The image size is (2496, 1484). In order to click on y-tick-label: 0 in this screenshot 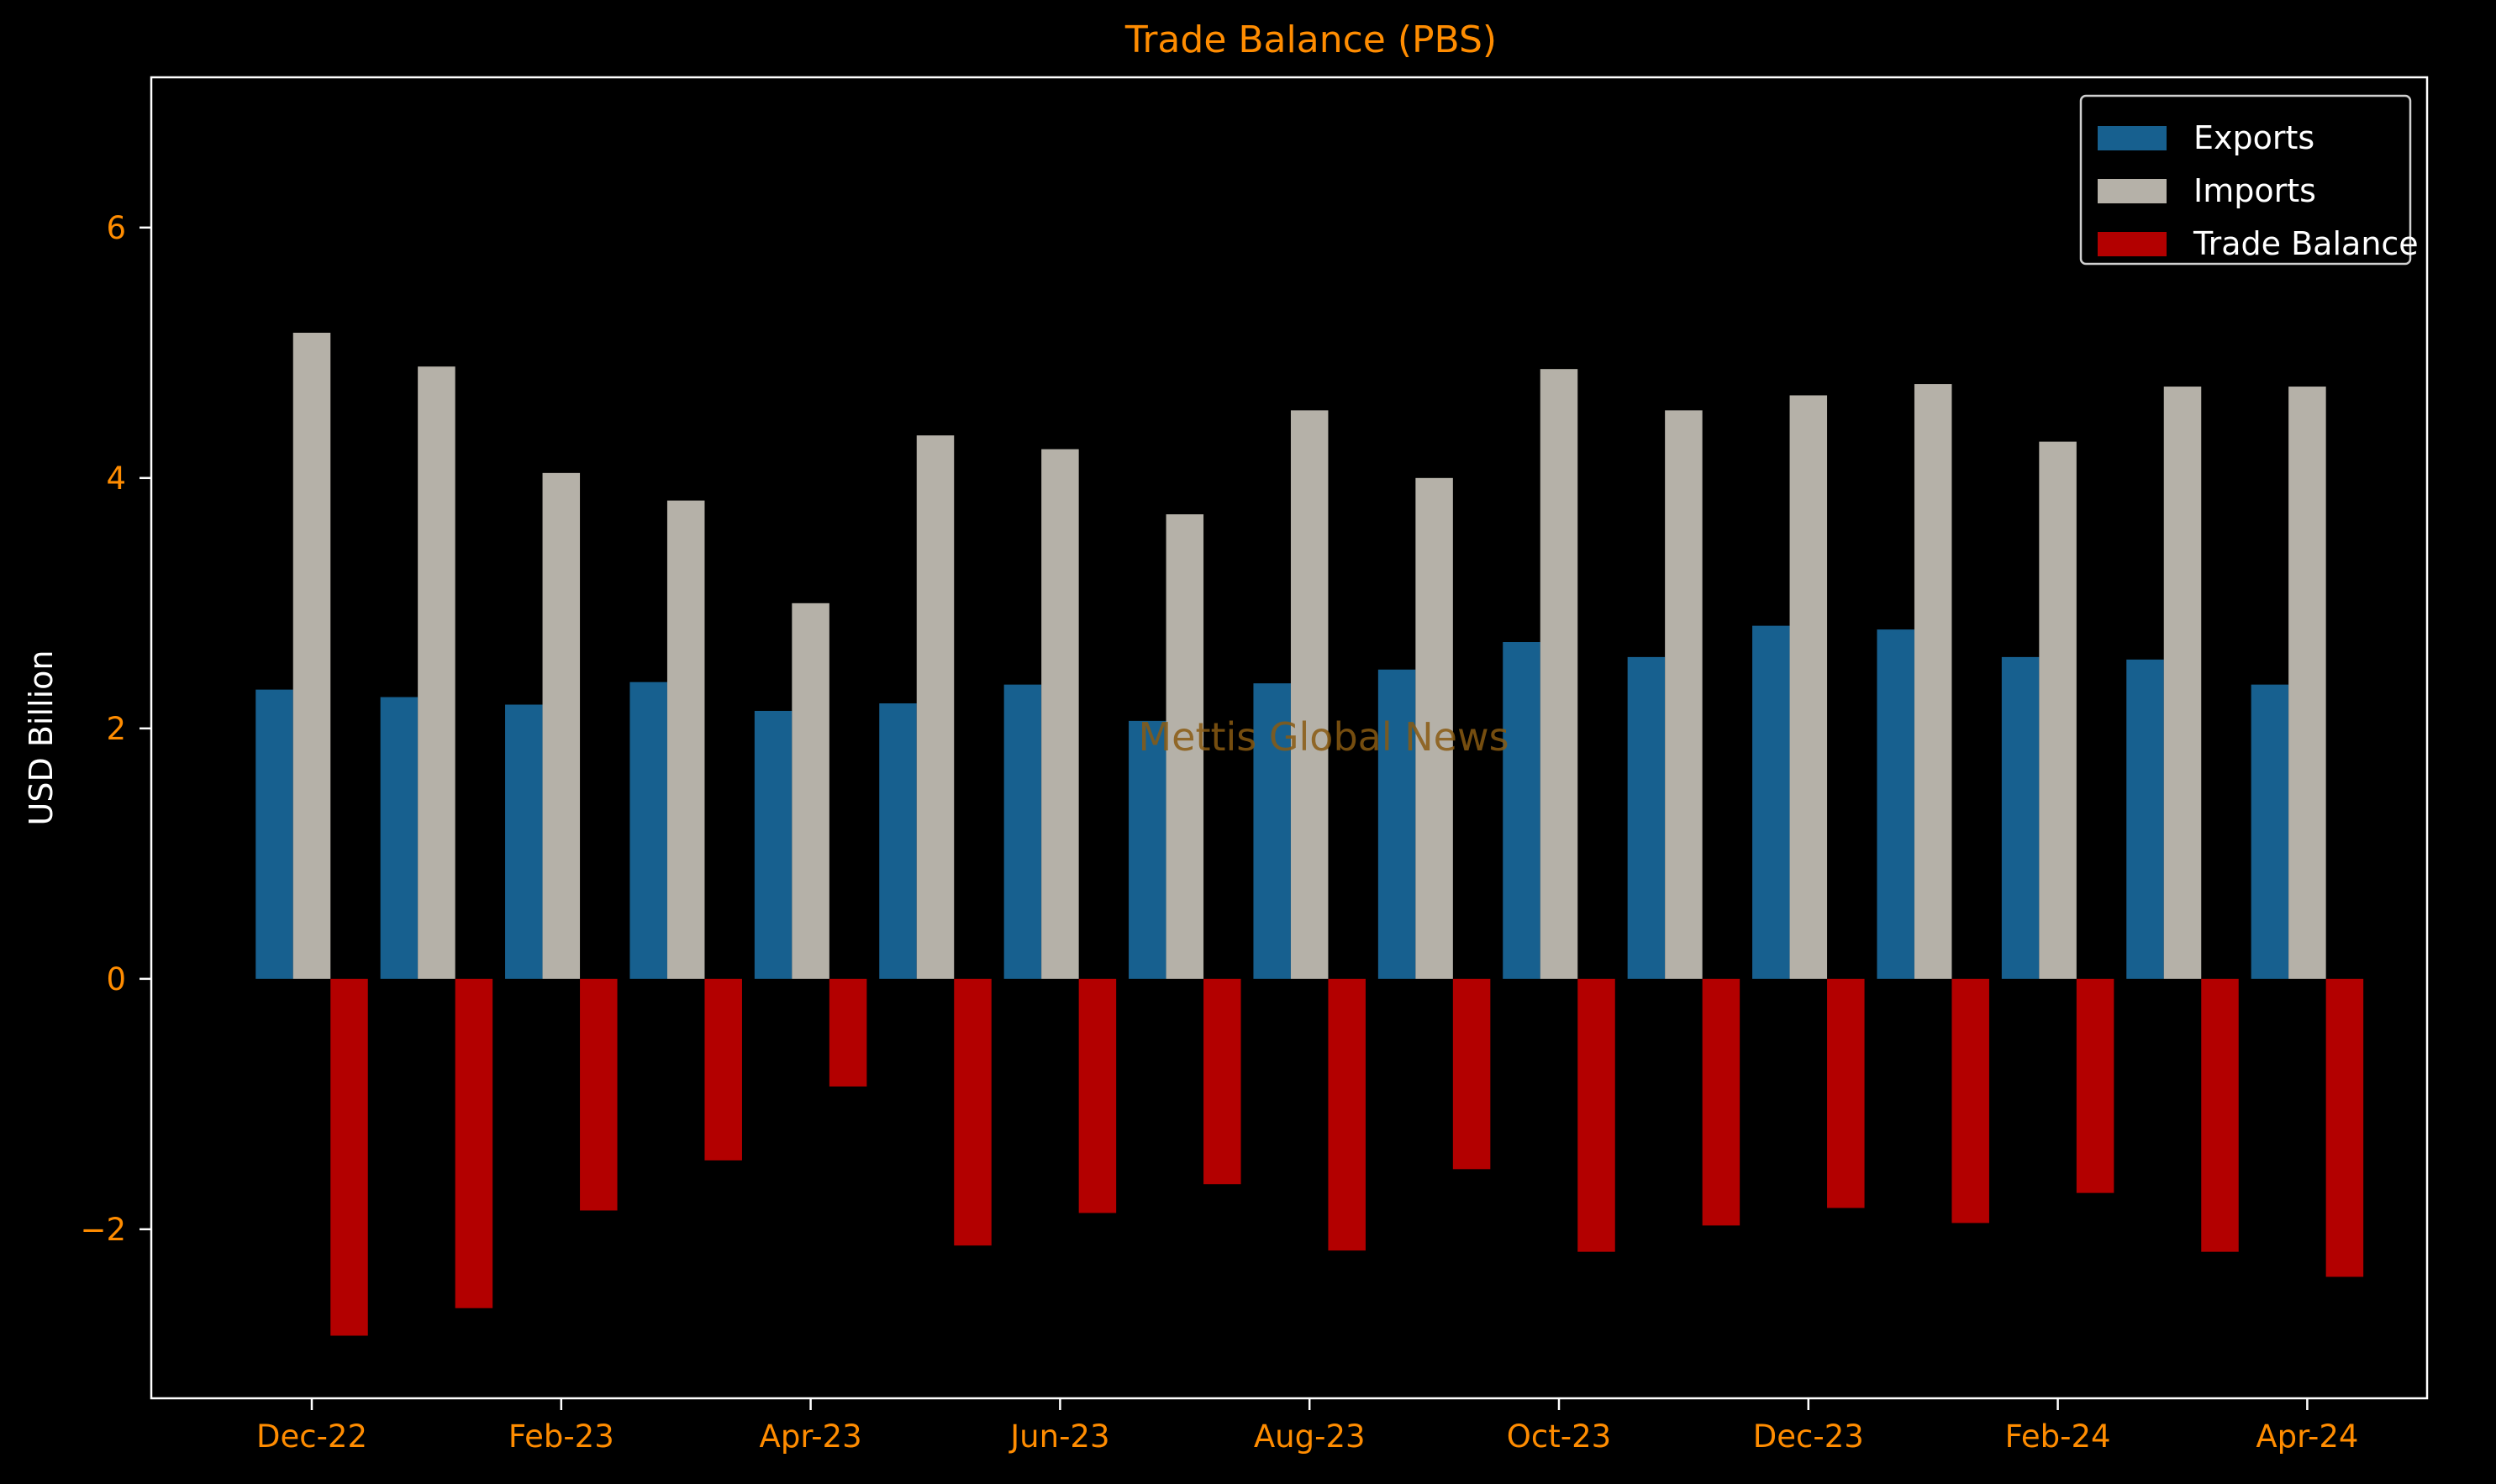, I will do `click(116, 979)`.